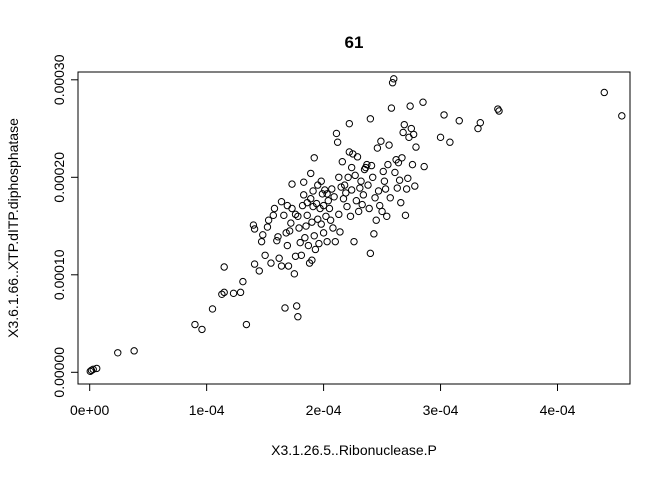  Describe the element at coordinates (13, 228) in the screenshot. I see `y-axis-label: X3.6.1.66..XTP.dITP.diphosphatase` at that location.